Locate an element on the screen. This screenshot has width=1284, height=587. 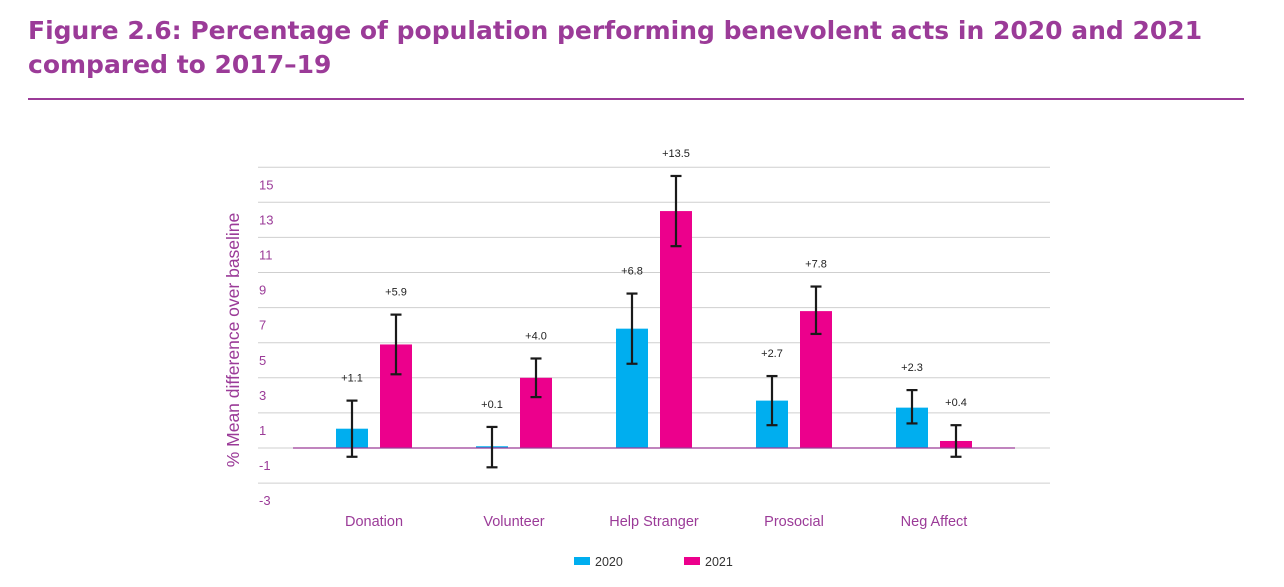
y-tick-label: 1 is located at coordinates (262, 430).